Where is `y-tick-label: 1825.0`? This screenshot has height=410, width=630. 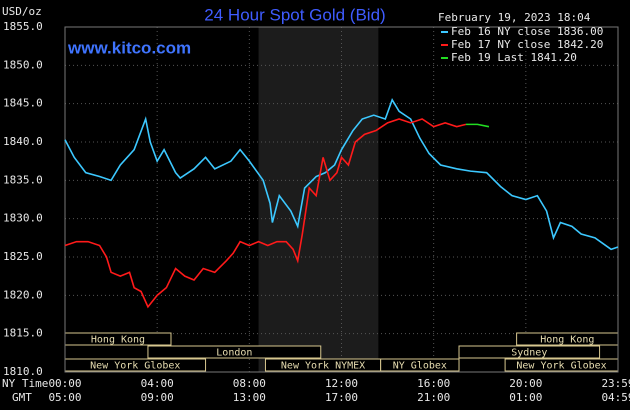 y-tick-label: 1825.0 is located at coordinates (23, 256).